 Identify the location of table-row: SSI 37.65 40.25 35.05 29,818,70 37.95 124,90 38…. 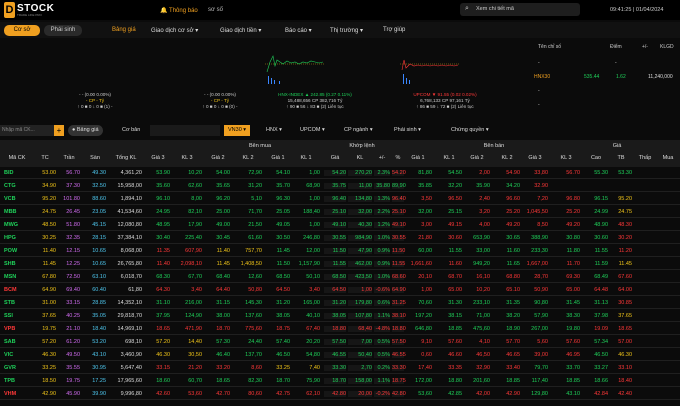
(340, 316).